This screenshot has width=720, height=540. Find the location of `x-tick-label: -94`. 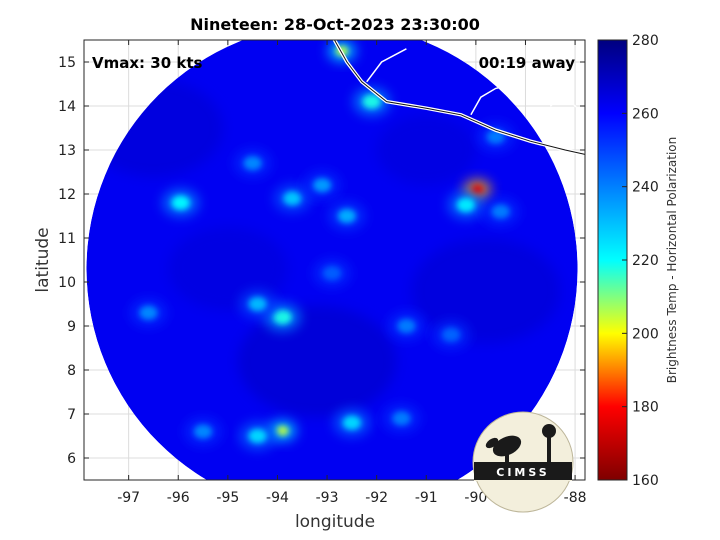

x-tick-label: -94 is located at coordinates (277, 498).